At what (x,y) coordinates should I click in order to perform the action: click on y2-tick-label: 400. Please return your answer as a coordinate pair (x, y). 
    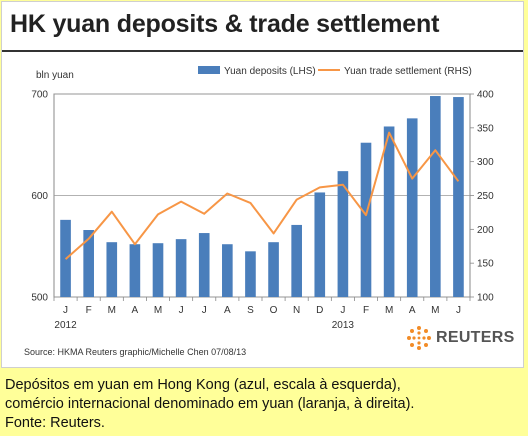
    Looking at the image, I should click on (485, 95).